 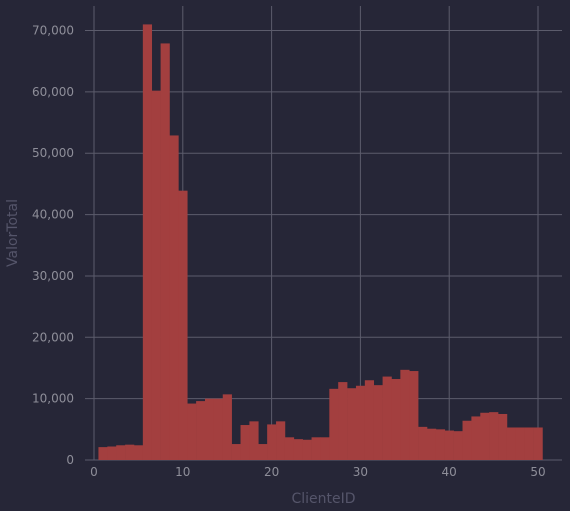 I want to click on x-tick-label: 40, so click(x=449, y=472).